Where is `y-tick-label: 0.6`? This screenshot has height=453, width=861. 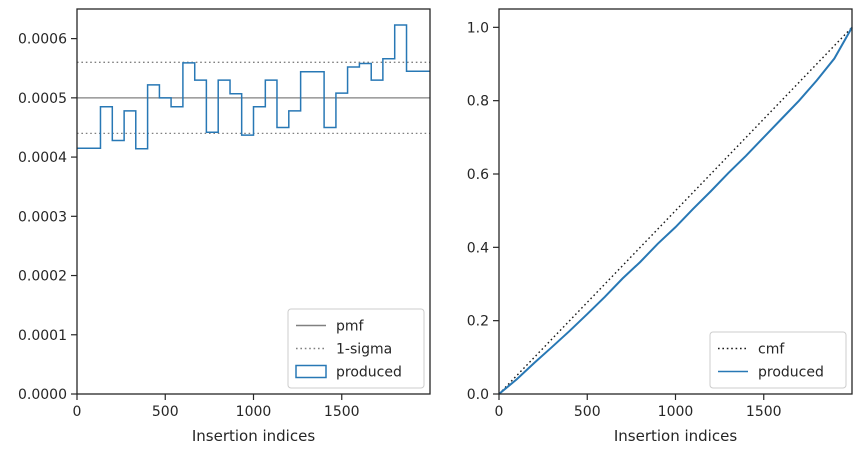 y-tick-label: 0.6 is located at coordinates (478, 175).